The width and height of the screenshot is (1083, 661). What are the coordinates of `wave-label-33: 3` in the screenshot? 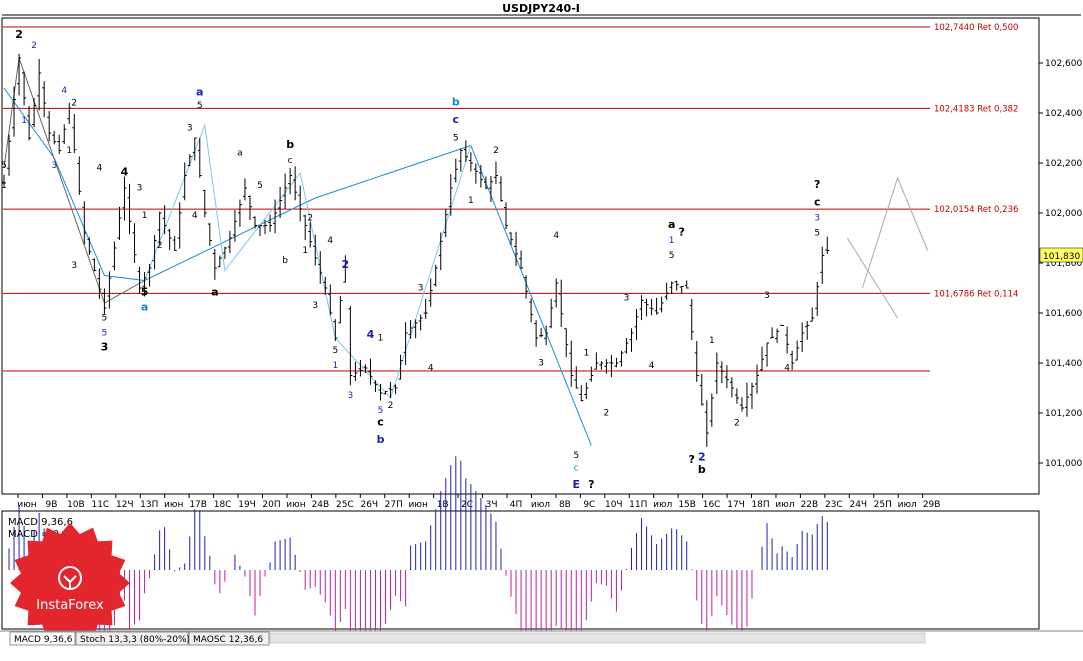 It's located at (315, 306).